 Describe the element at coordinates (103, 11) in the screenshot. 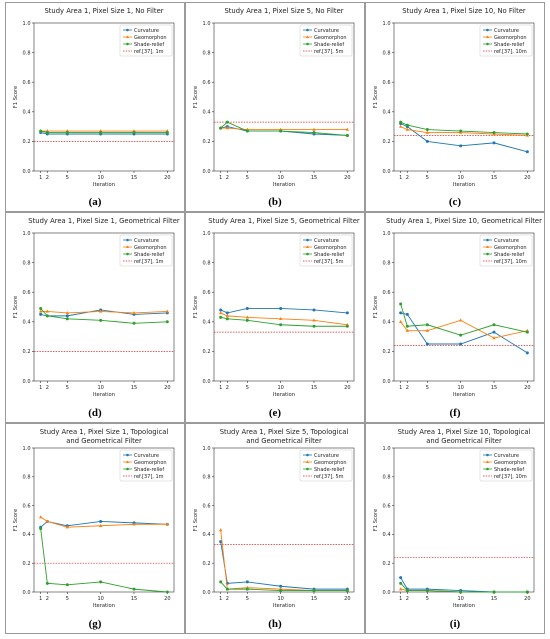

I see `chart-title: Study Area 1, Pixel Size 1, No Filter` at that location.